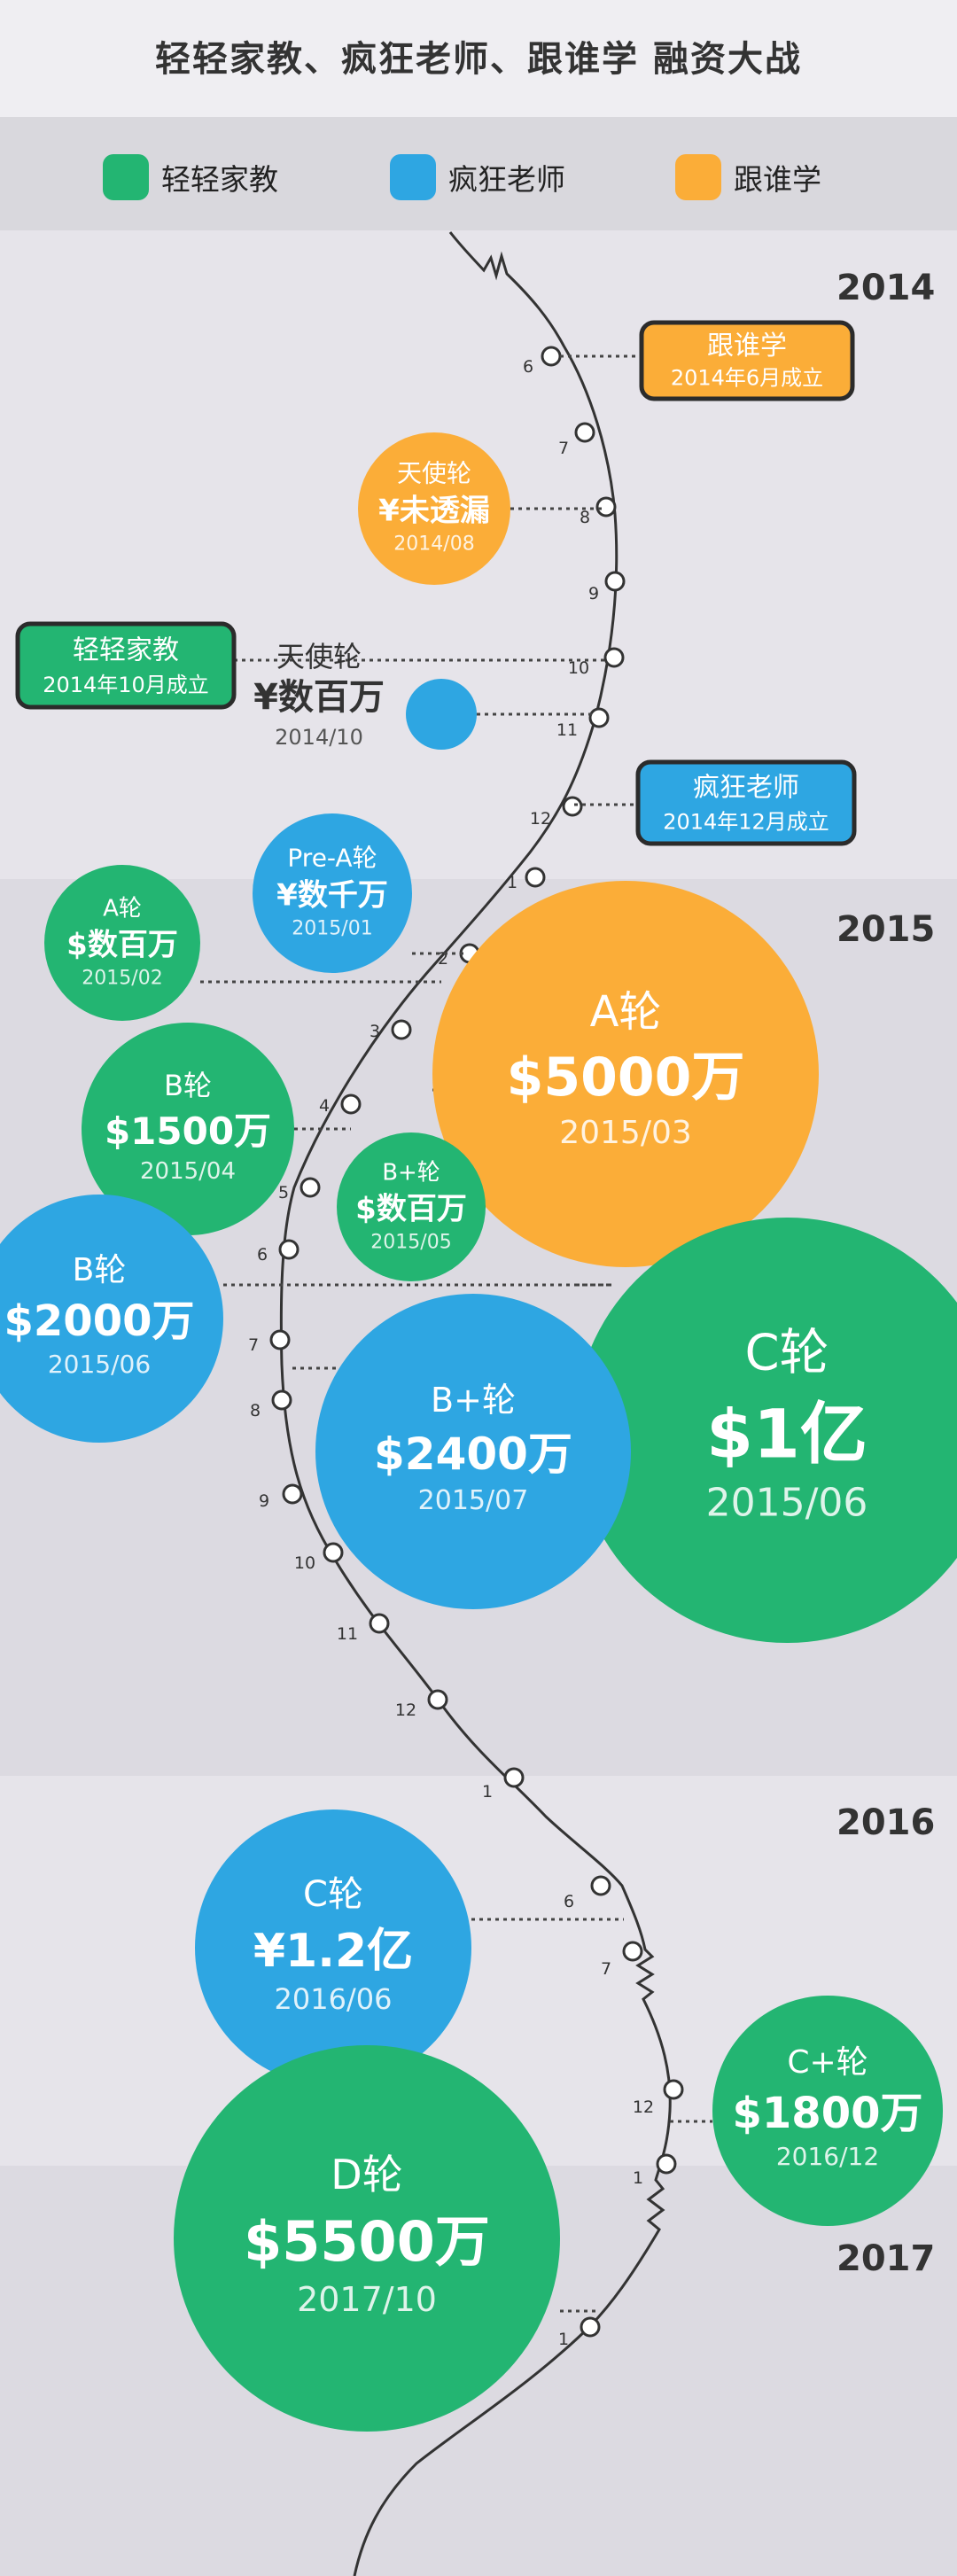 The image size is (957, 2576). What do you see at coordinates (886, 930) in the screenshot?
I see `year-label-2015: 2015` at bounding box center [886, 930].